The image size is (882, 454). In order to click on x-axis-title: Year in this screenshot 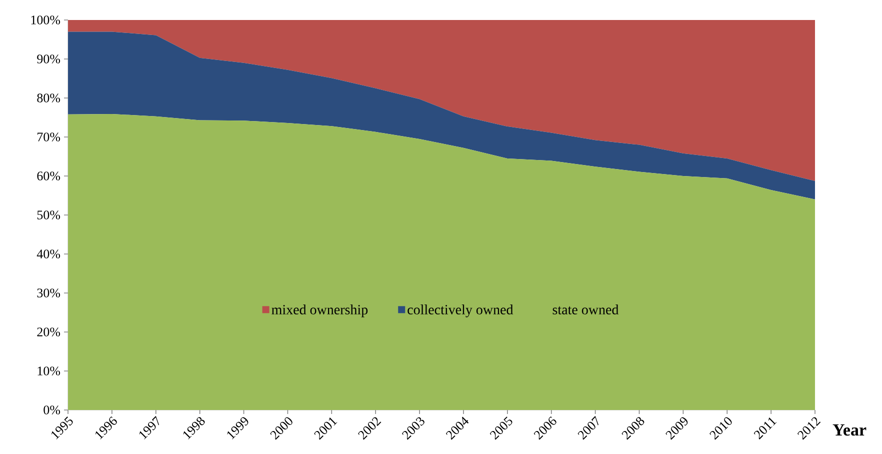, I will do `click(849, 430)`.